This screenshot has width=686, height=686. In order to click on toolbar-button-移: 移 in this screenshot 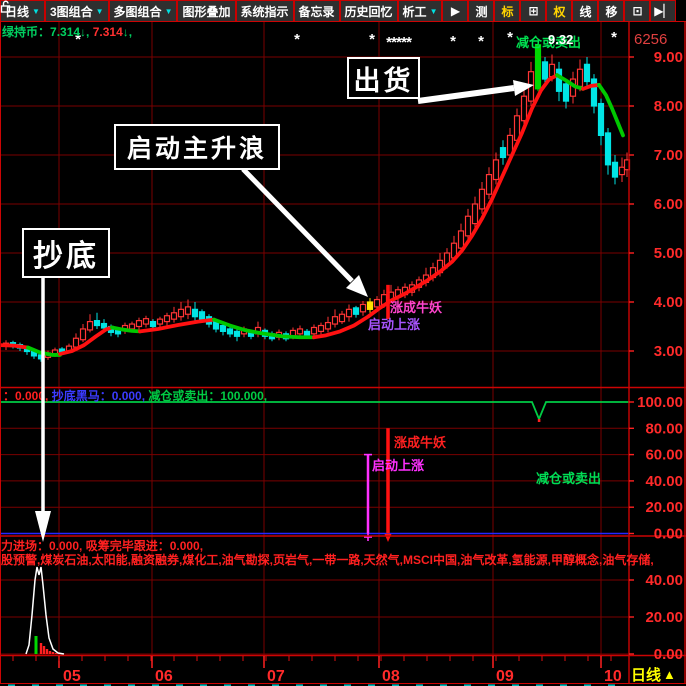, I will do `click(611, 11)`.